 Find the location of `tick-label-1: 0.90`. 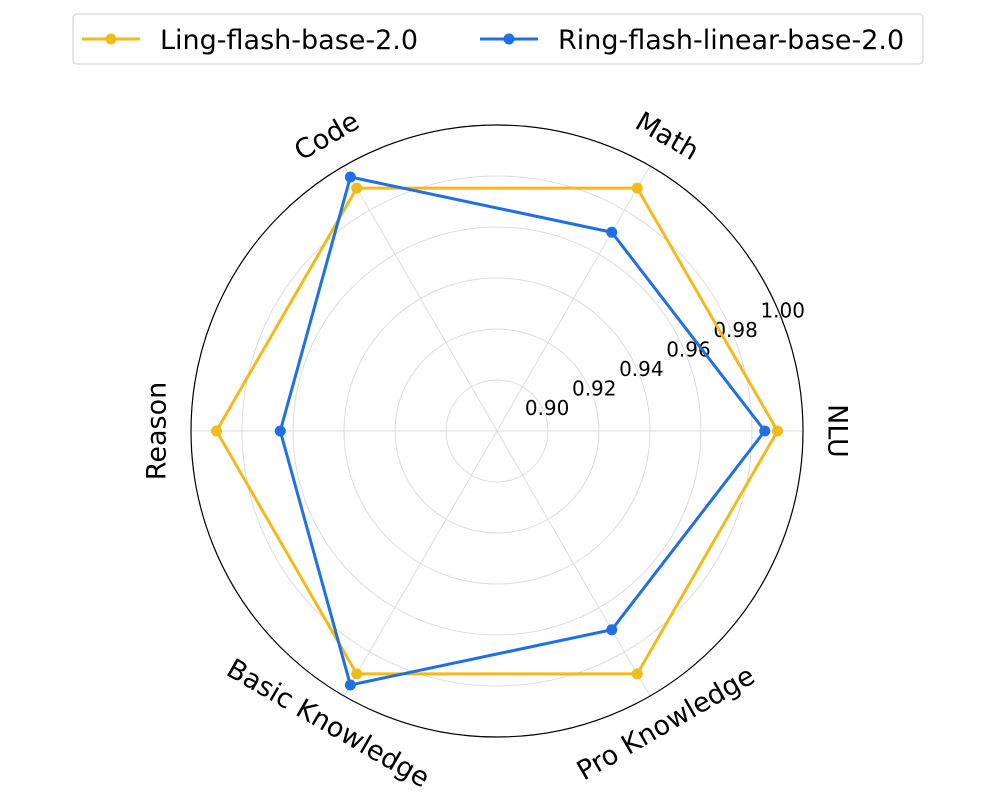

tick-label-1: 0.90 is located at coordinates (547, 408).